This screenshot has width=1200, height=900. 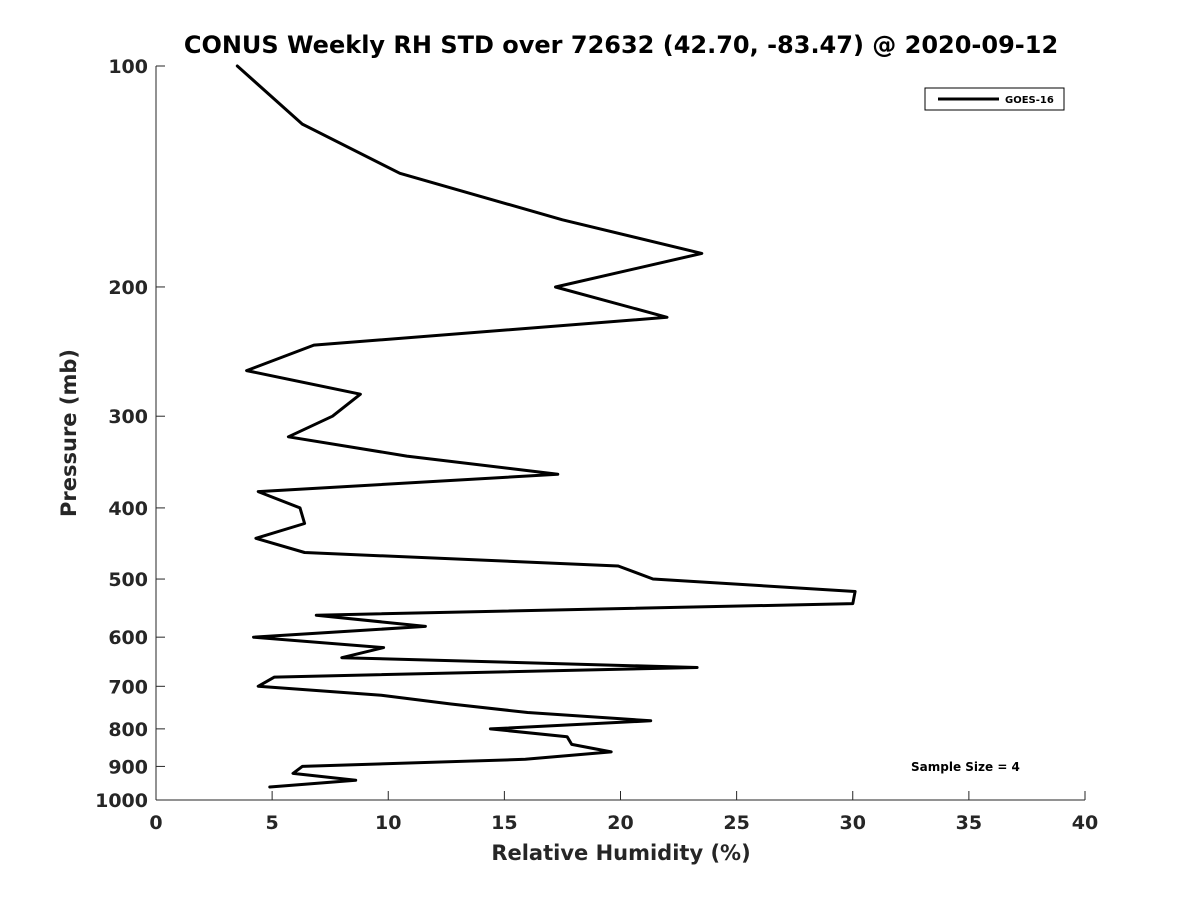 I want to click on y-tick-label: 100, so click(x=128, y=67).